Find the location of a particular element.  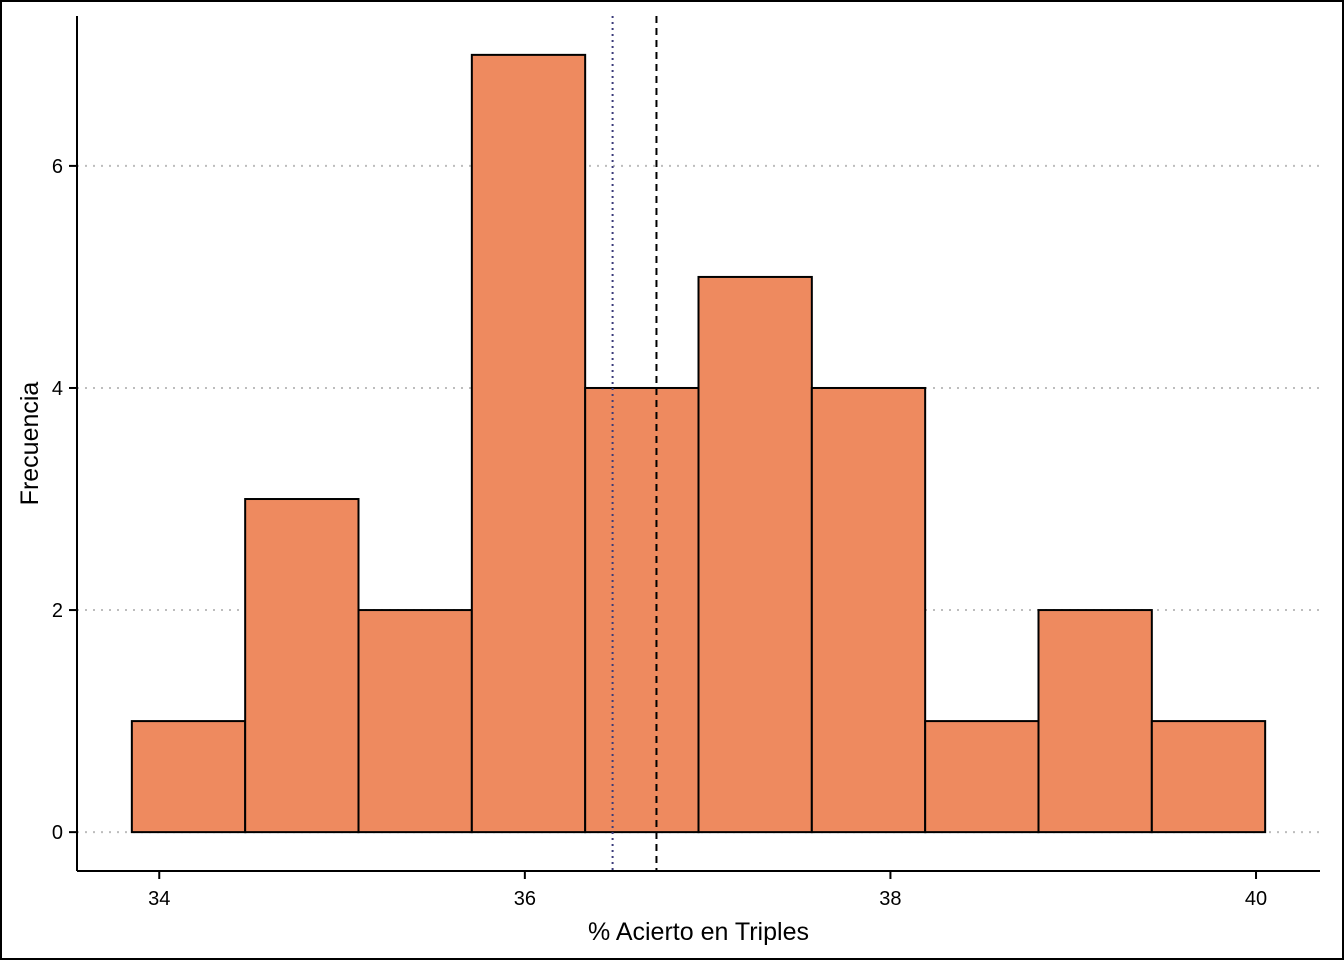

x-axis-title: % Acierto en Triples is located at coordinates (698, 932).